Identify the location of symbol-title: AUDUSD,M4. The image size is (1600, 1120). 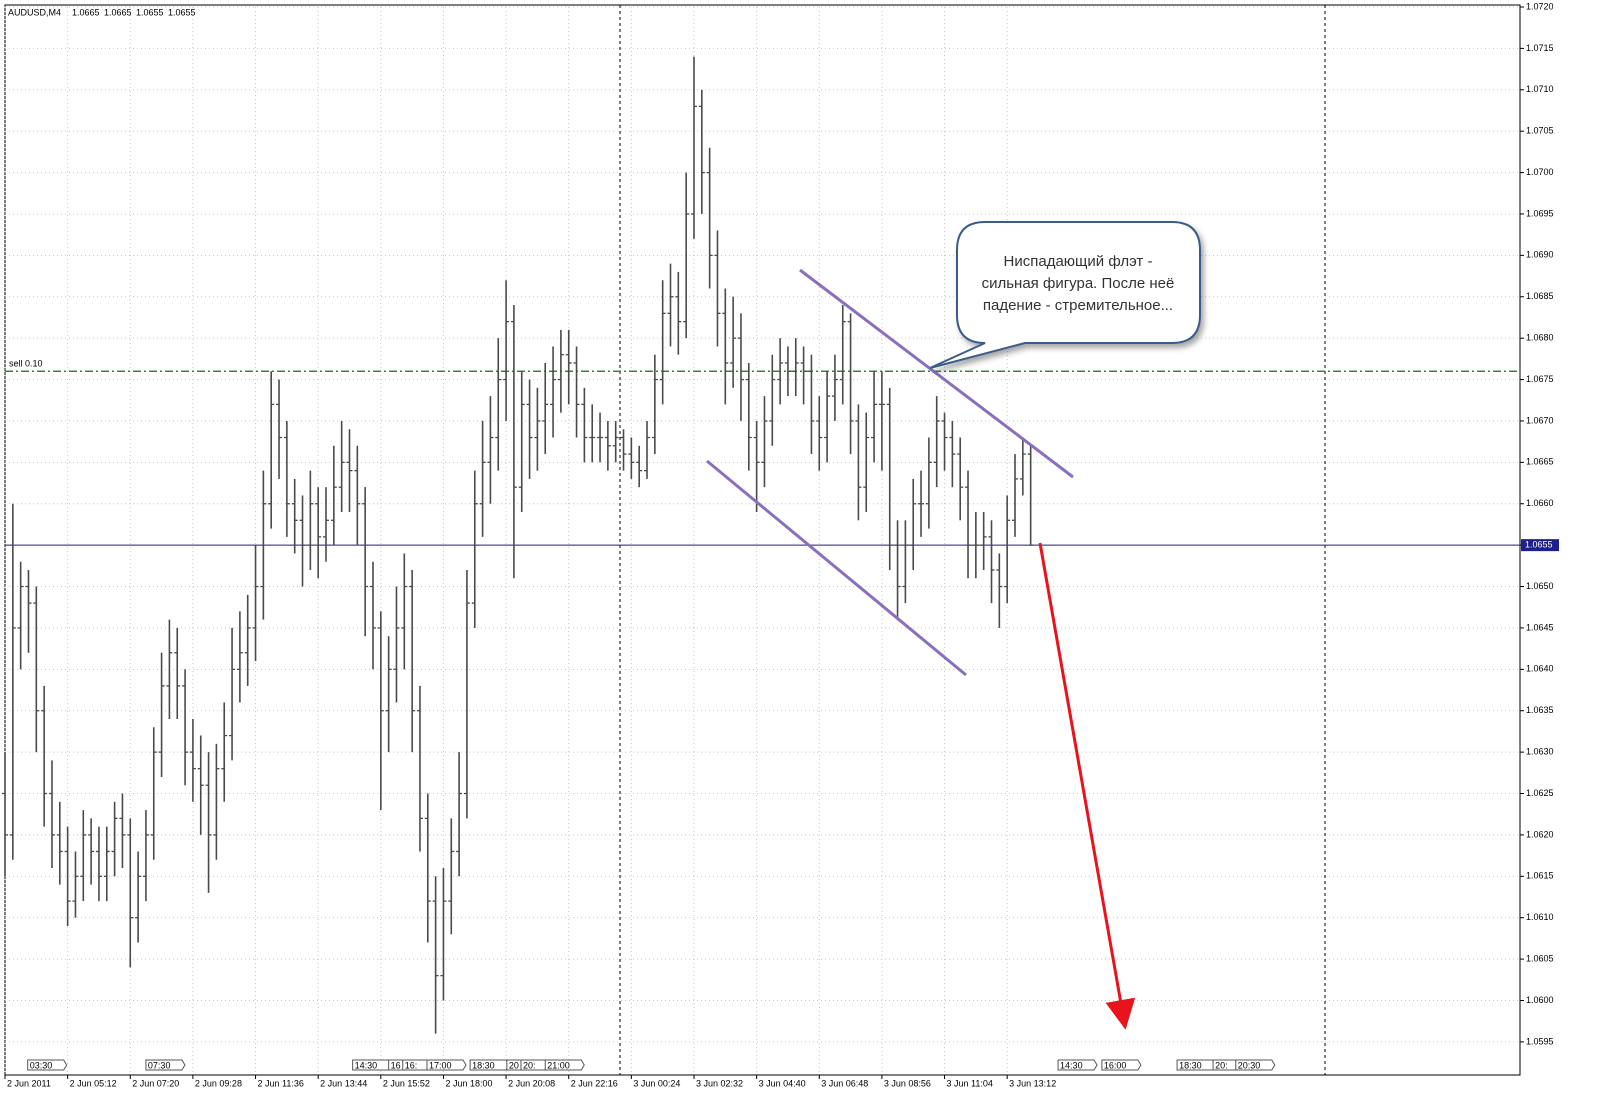
(34, 12).